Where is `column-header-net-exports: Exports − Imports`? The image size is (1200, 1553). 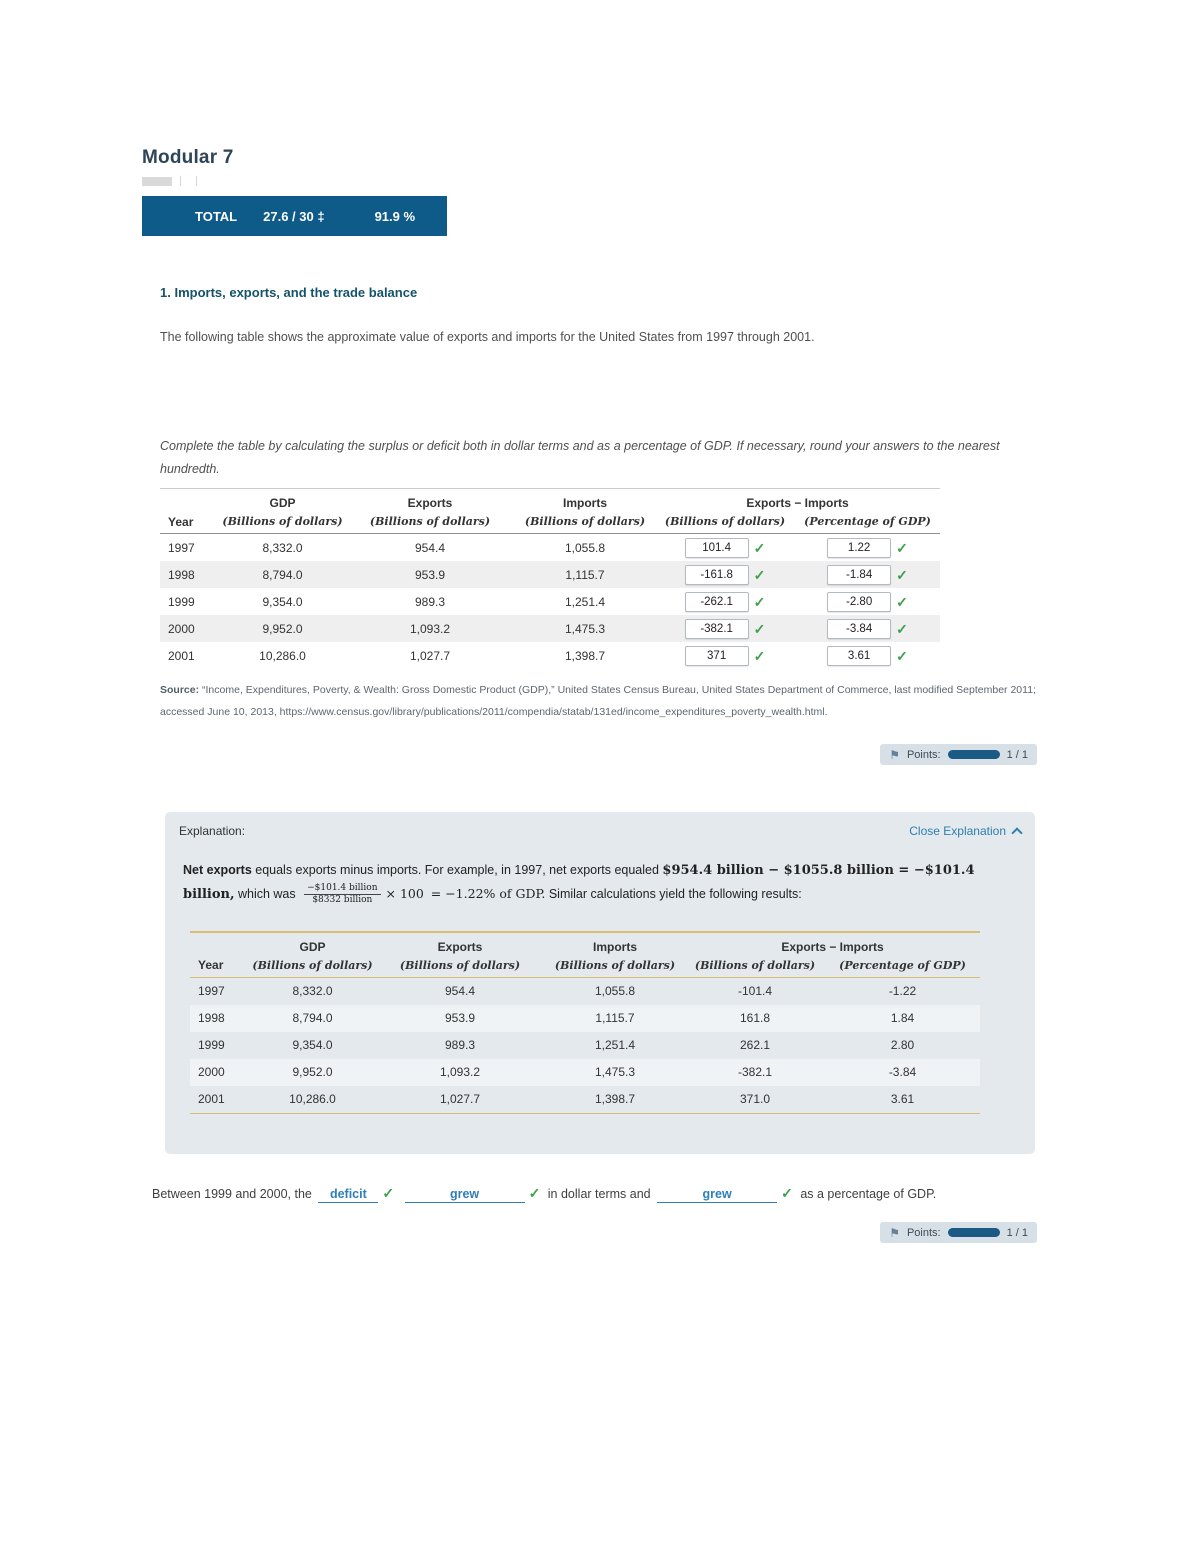
column-header-net-exports: Exports − Imports is located at coordinates (832, 946).